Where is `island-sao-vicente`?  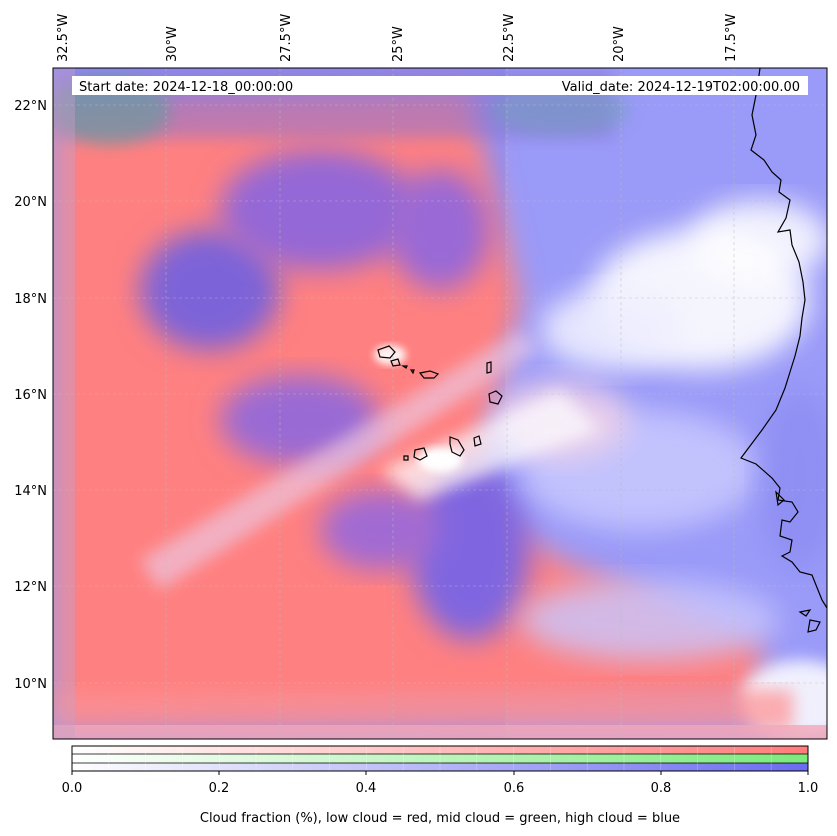
island-sao-vicente is located at coordinates (395, 362).